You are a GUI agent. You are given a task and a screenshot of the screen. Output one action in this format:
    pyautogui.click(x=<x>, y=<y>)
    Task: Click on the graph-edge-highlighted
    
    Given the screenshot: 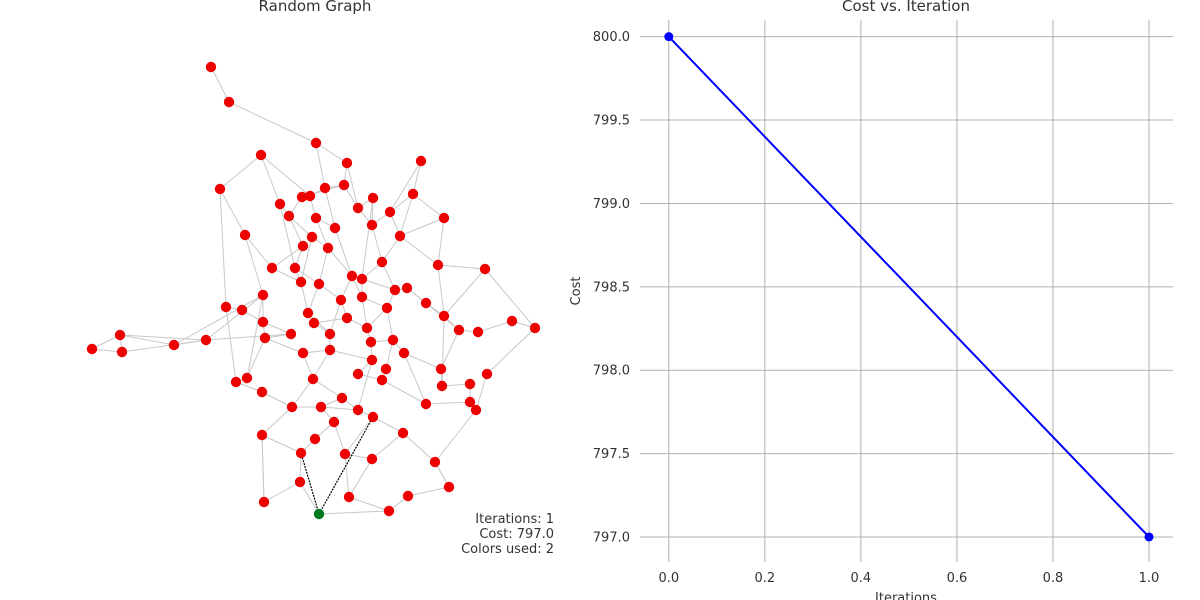 What is the action you would take?
    pyautogui.click(x=310, y=483)
    